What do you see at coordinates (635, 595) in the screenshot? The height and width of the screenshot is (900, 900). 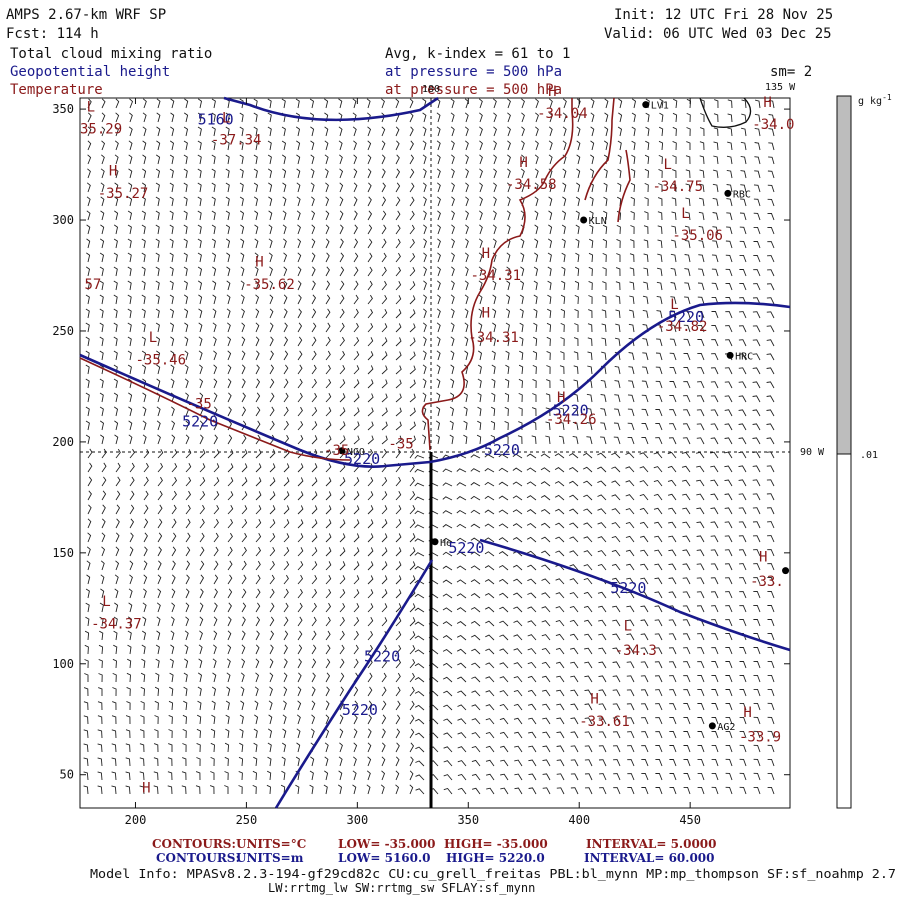 I see `height-contour-5220-east` at bounding box center [635, 595].